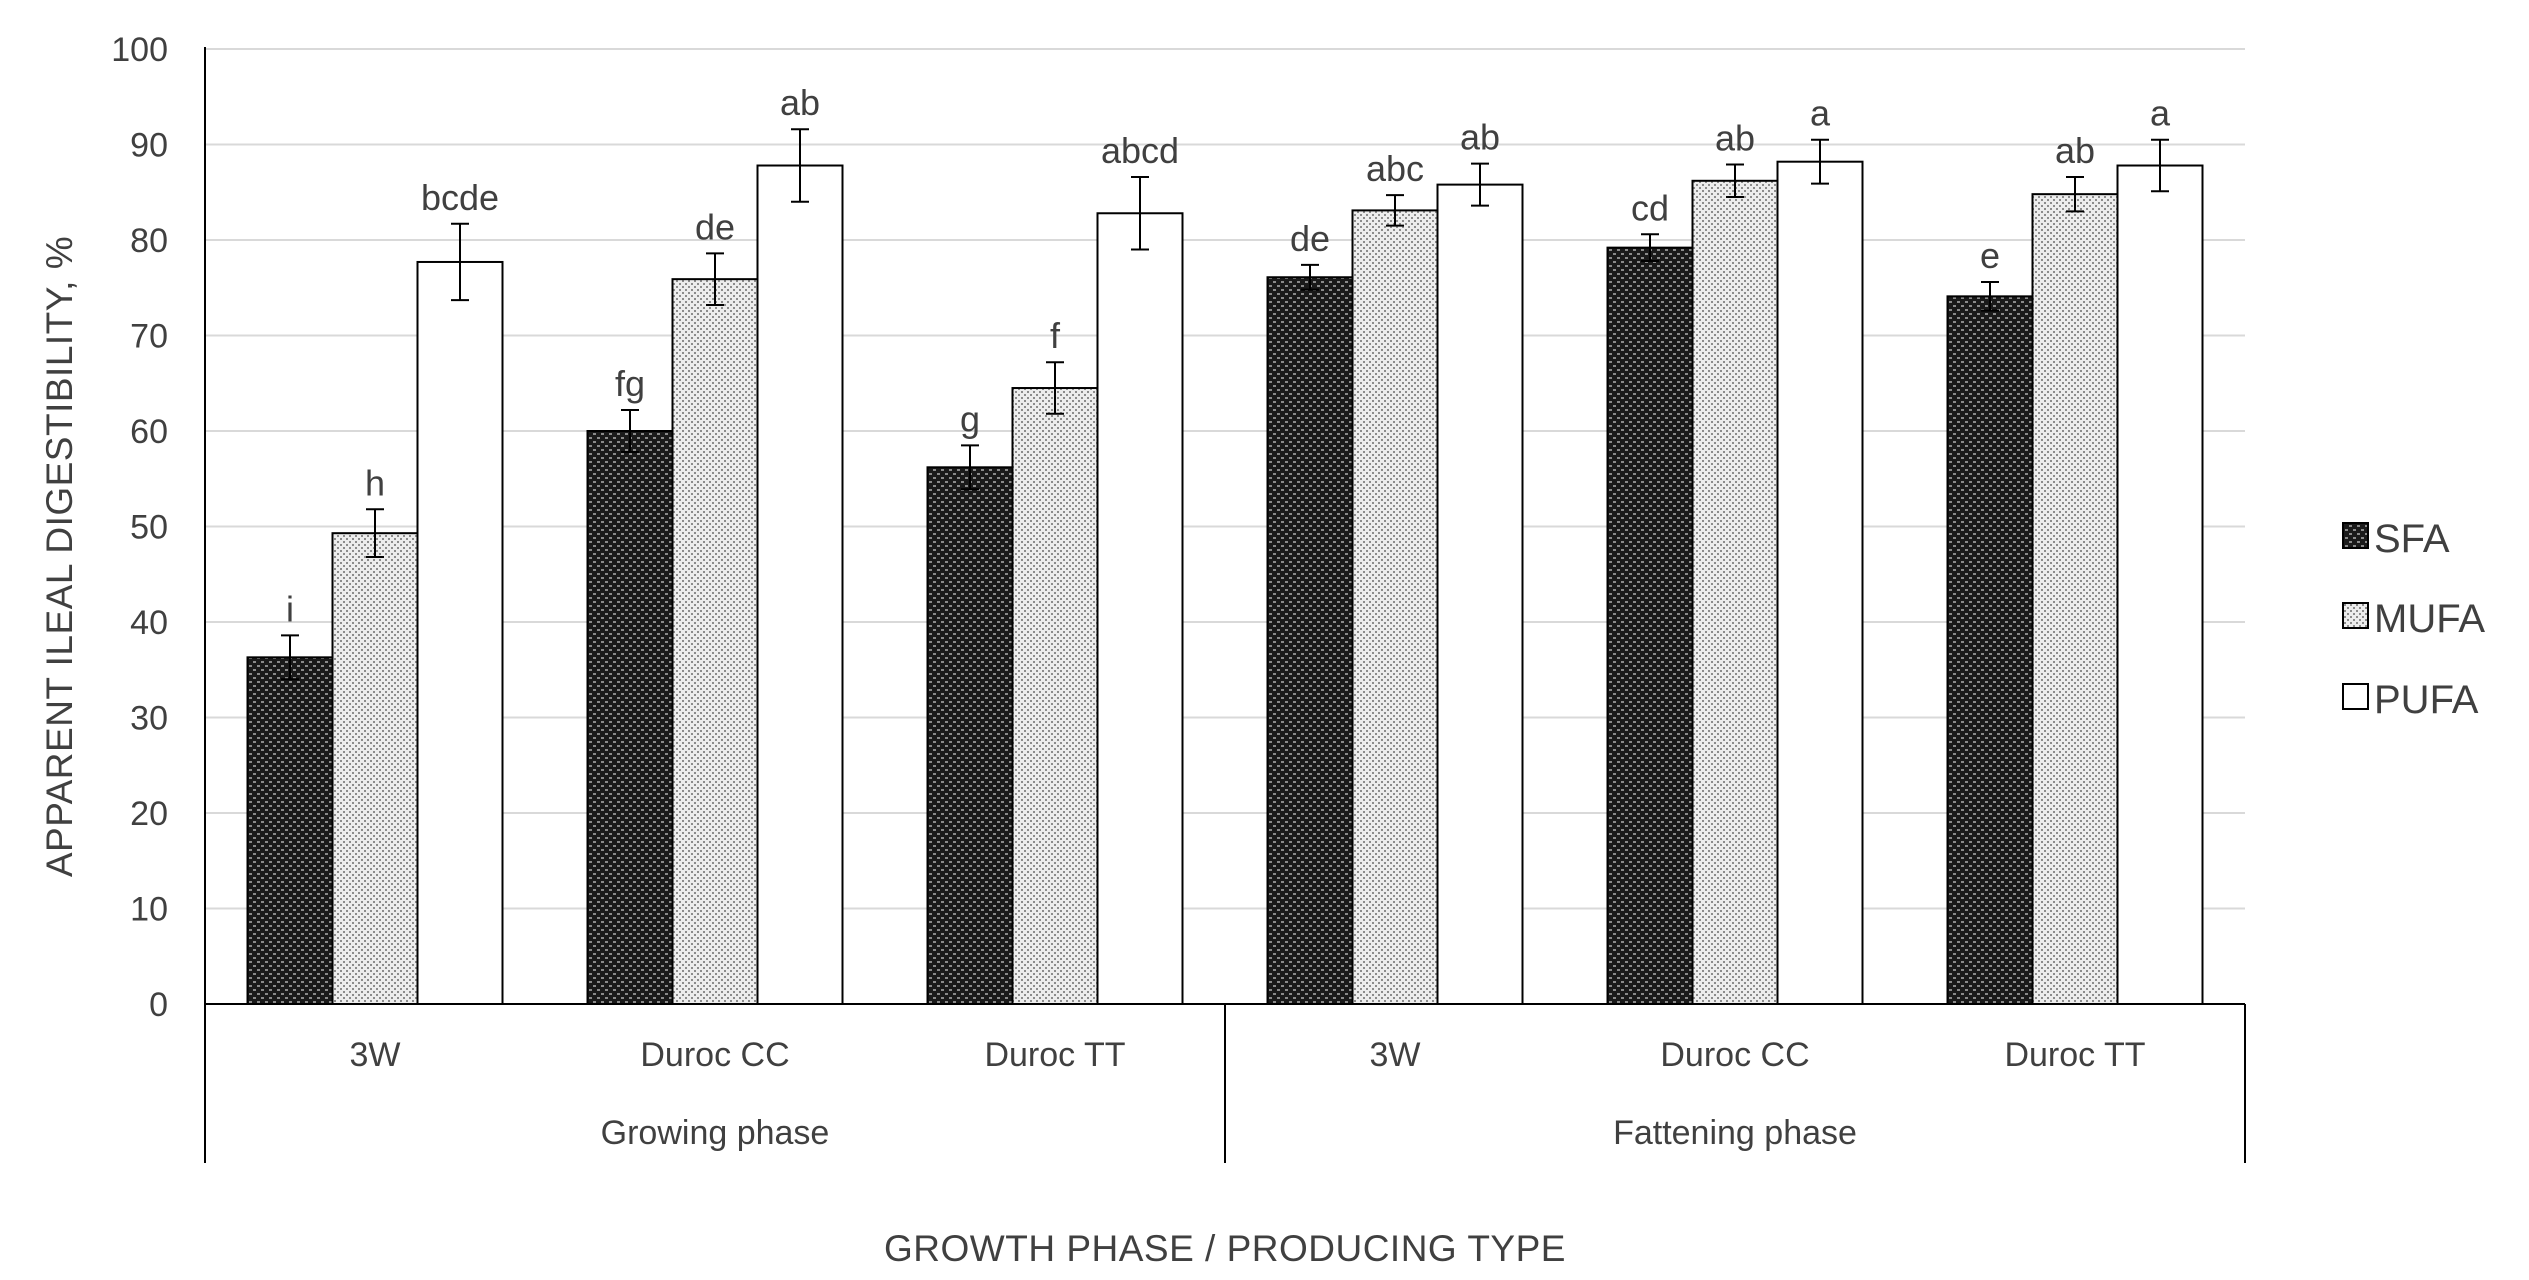 The width and height of the screenshot is (2529, 1280). I want to click on legend-label-sfa: SFA, so click(2412, 539).